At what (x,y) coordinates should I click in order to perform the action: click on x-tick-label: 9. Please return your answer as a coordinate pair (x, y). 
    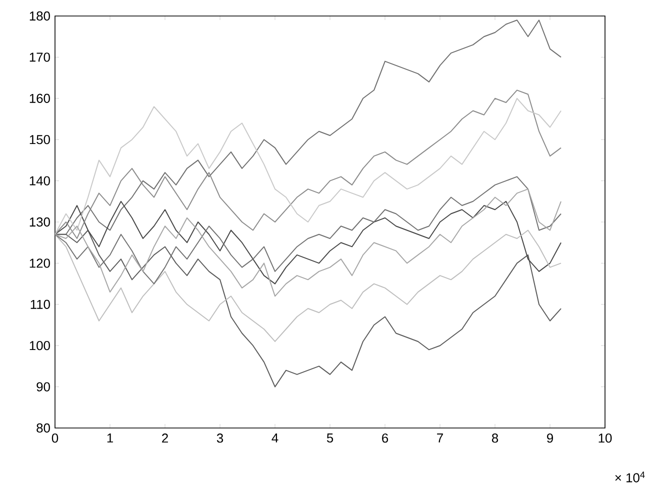
    Looking at the image, I should click on (550, 438).